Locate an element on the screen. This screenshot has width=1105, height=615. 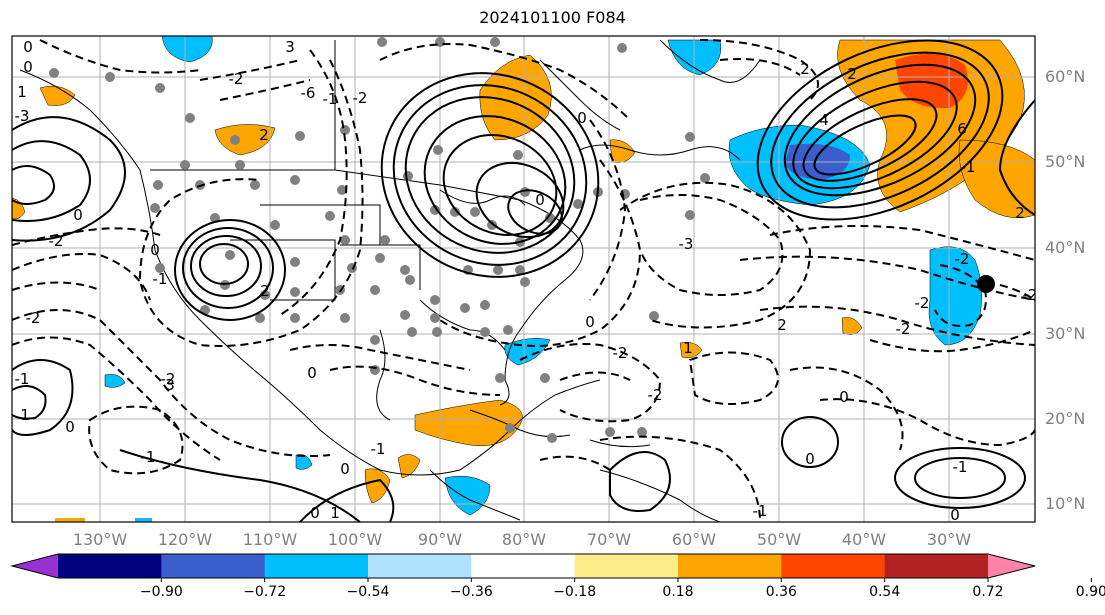
colorbar-outline is located at coordinates (523, 566).